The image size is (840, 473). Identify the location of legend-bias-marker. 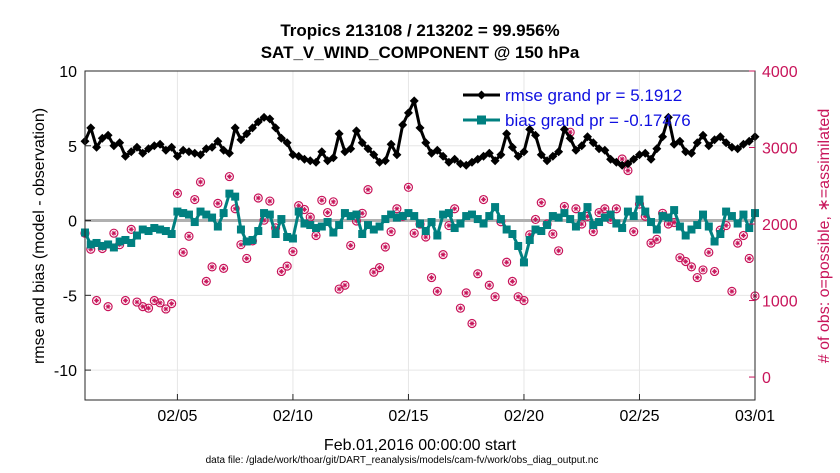
(481, 120).